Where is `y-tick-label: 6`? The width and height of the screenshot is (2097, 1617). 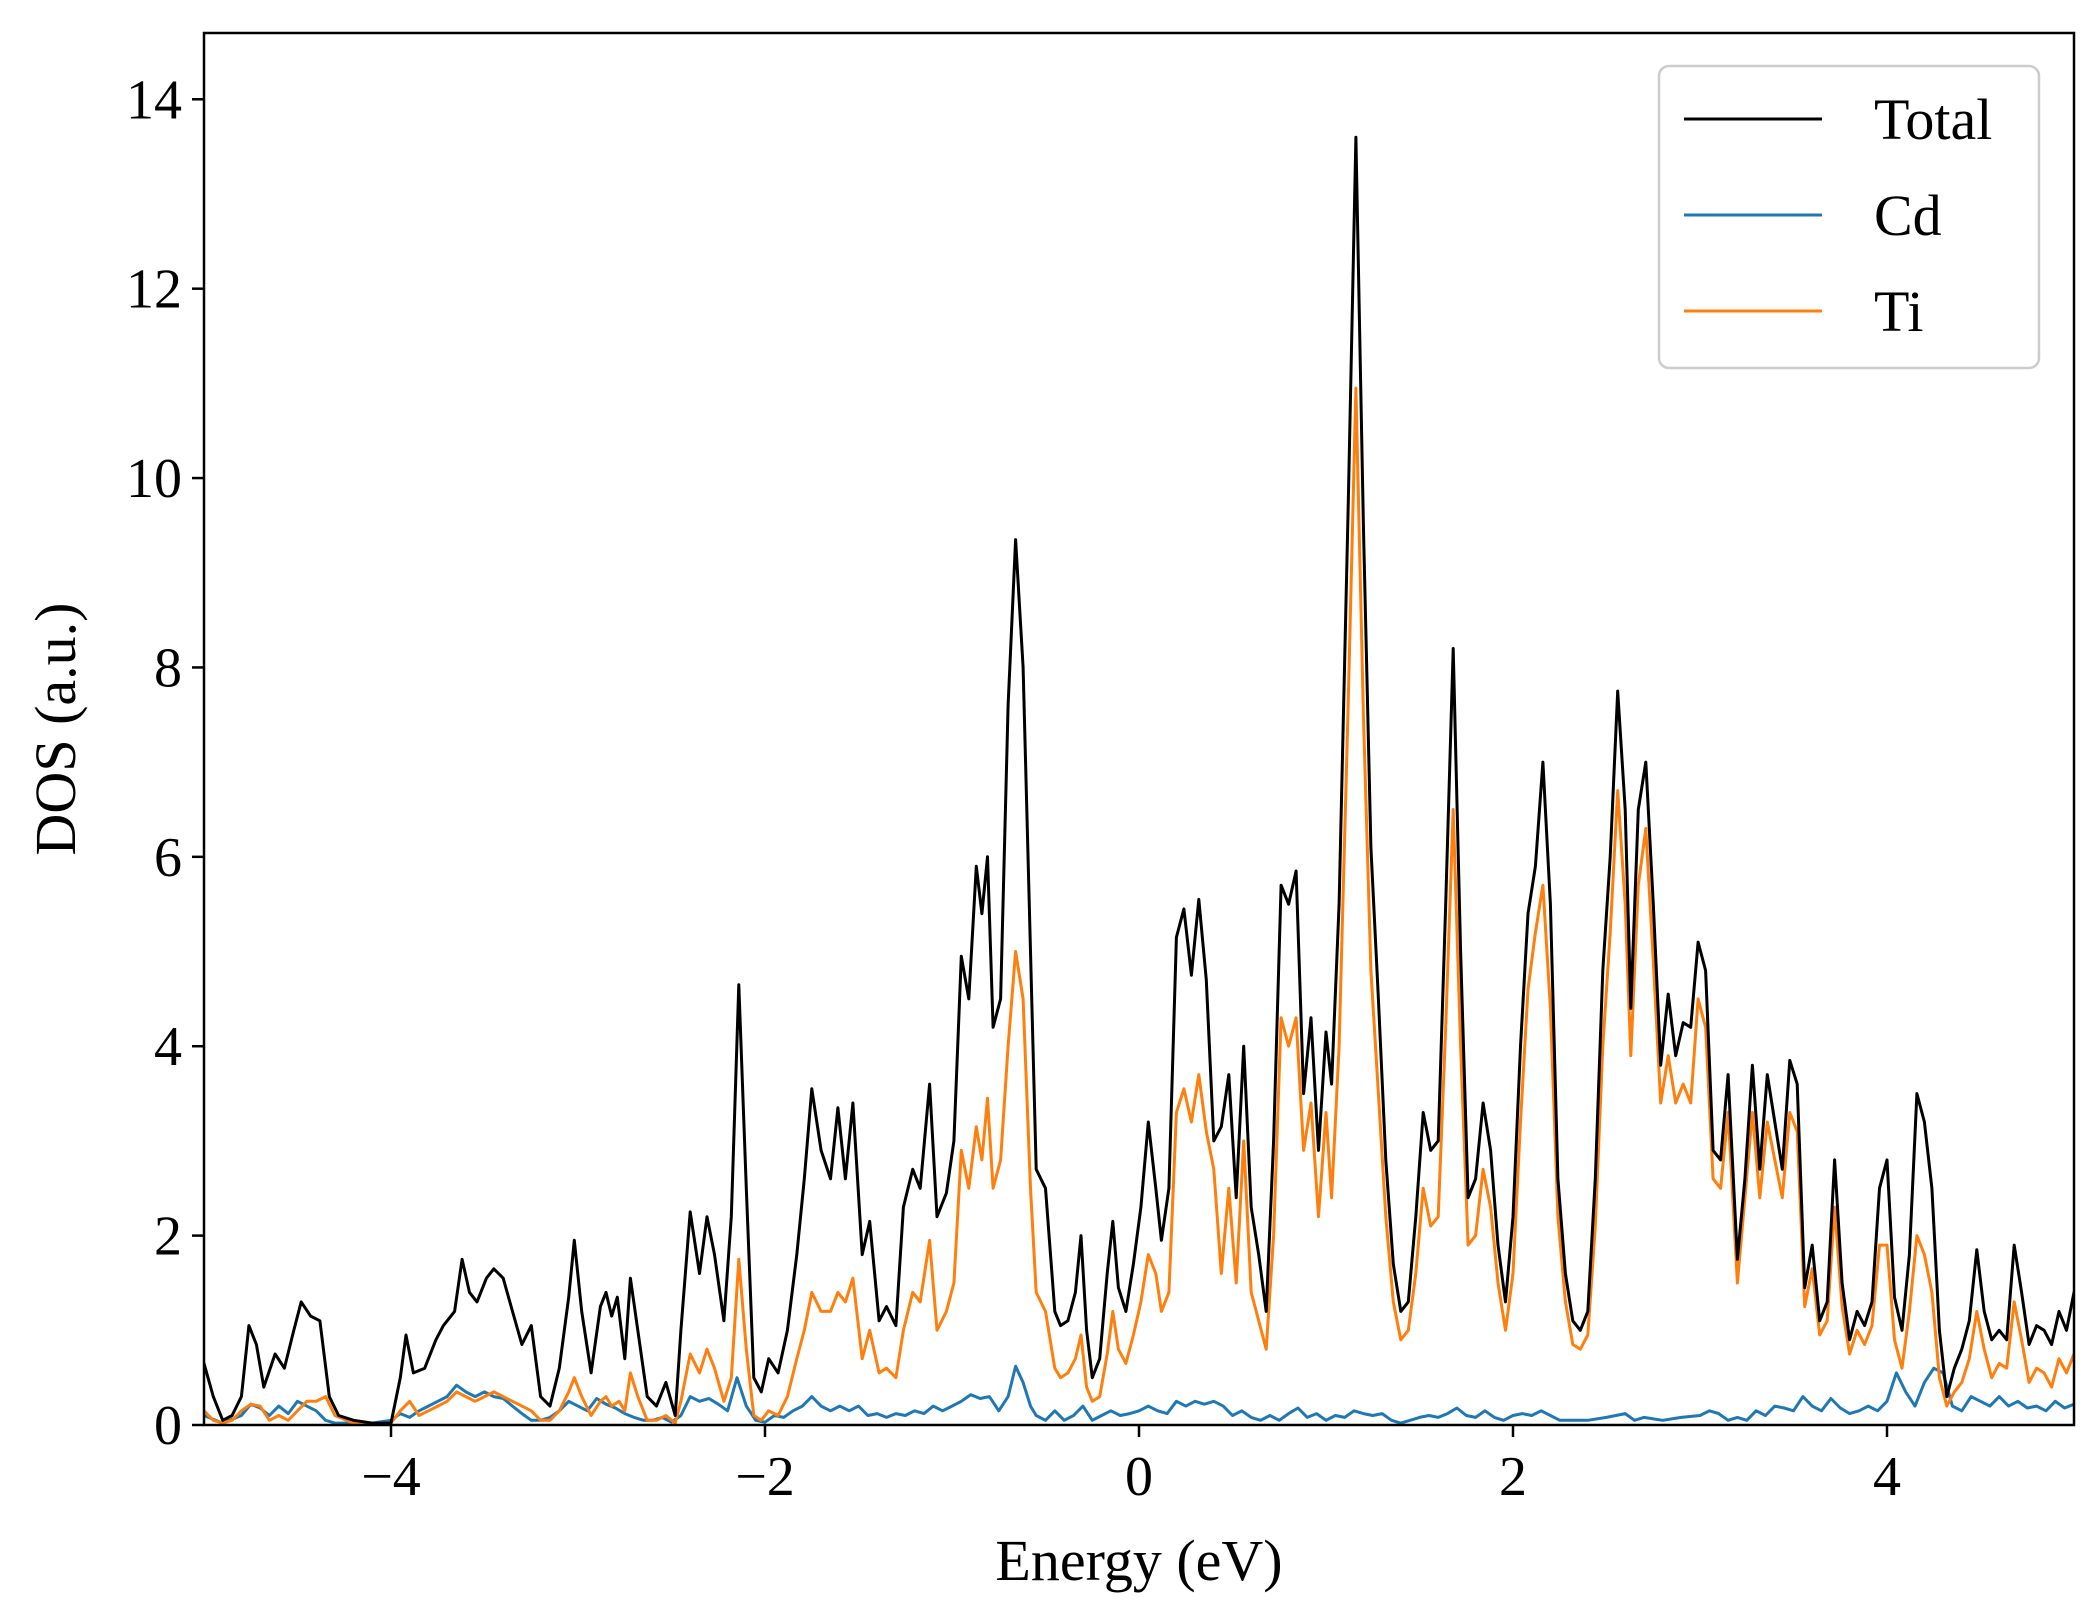
y-tick-label: 6 is located at coordinates (168, 858).